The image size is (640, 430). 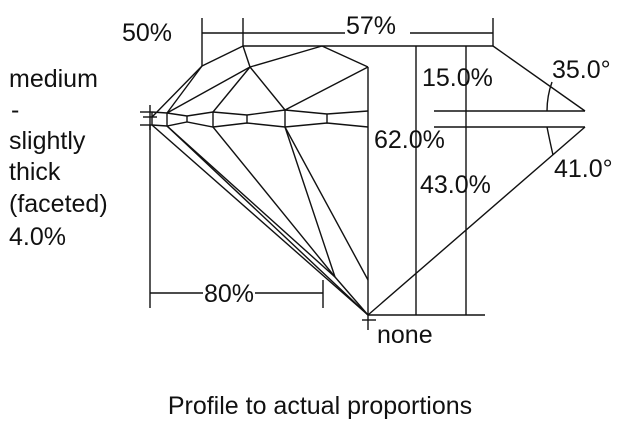 What do you see at coordinates (455, 185) in the screenshot?
I see `pavilion-depth-label: 43.0%` at bounding box center [455, 185].